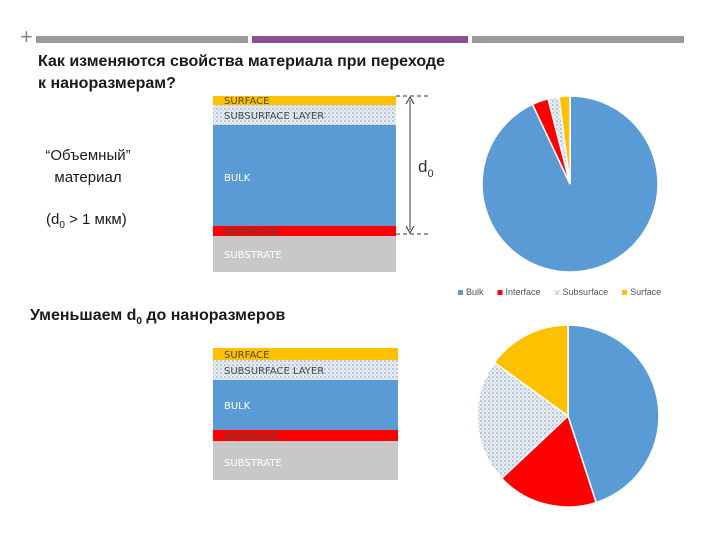 This screenshot has height=540, width=720. Describe the element at coordinates (523, 292) in the screenshot. I see `legend-label: Interface` at that location.